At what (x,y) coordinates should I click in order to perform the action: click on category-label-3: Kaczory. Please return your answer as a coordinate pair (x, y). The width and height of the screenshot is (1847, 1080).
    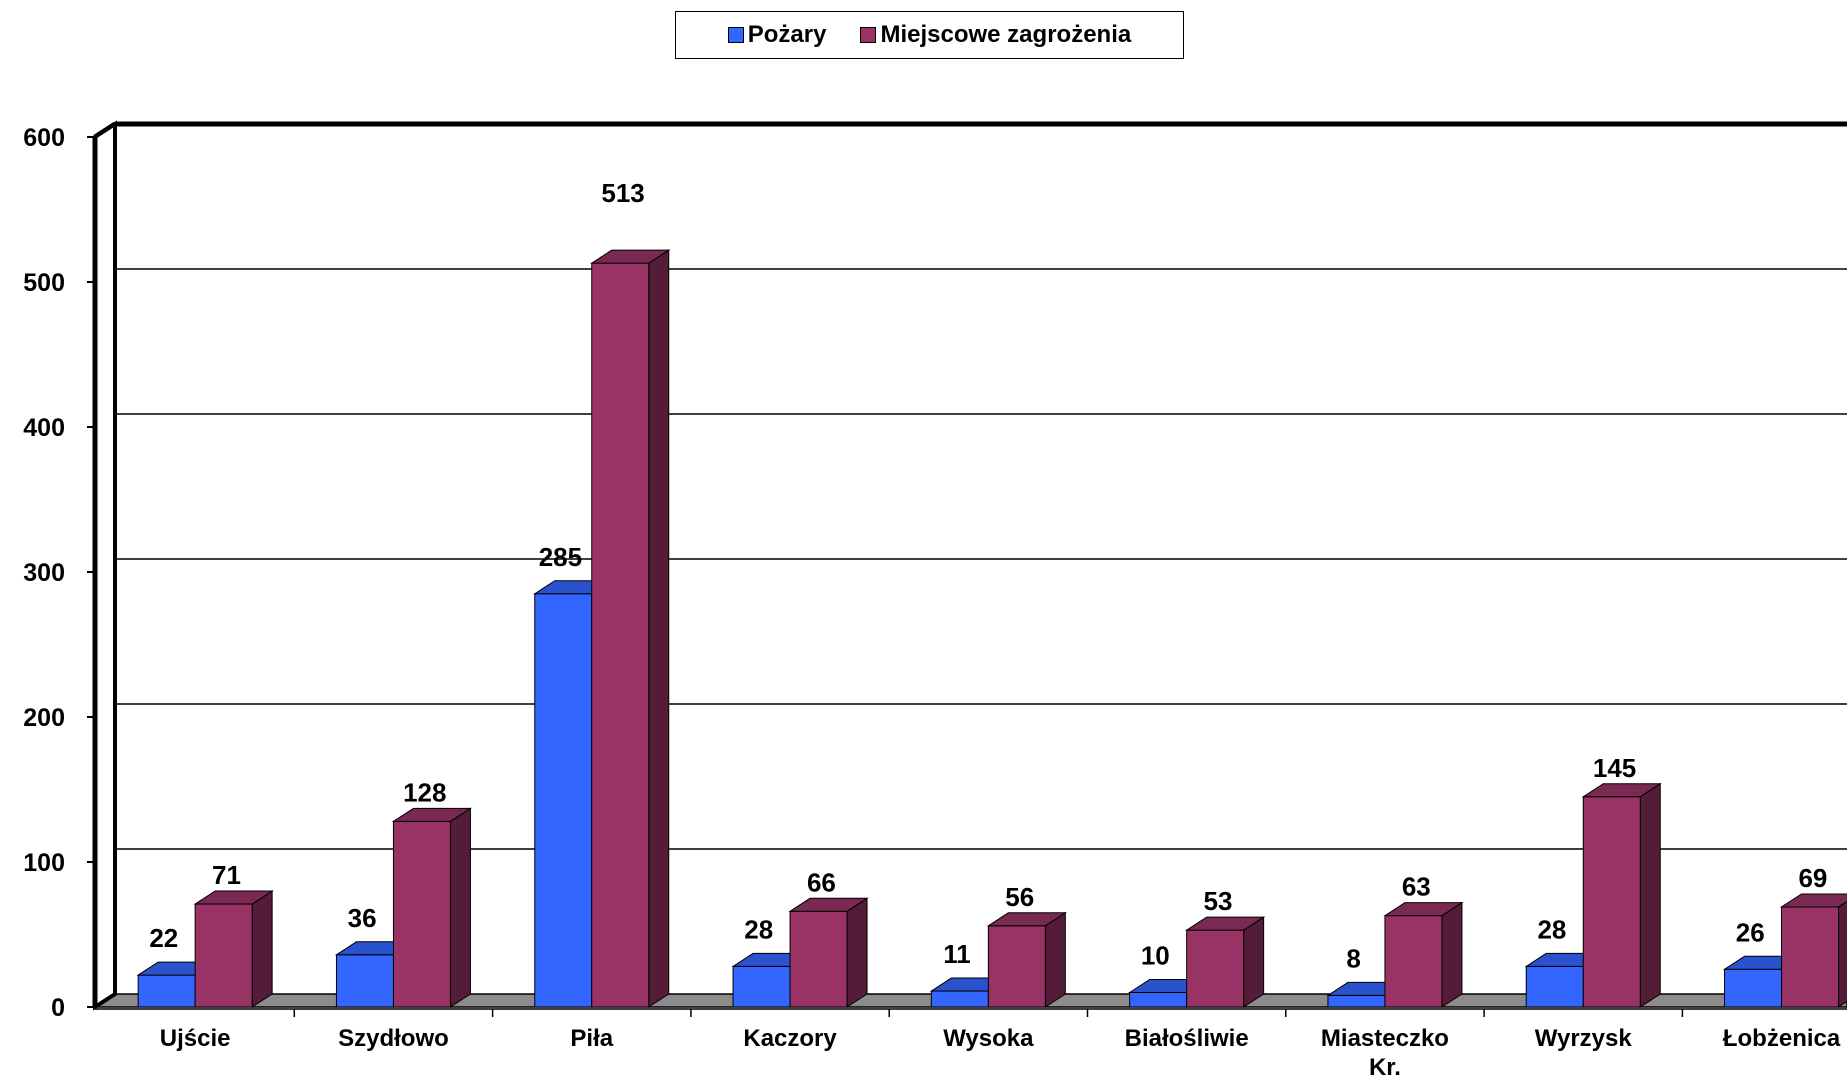
    Looking at the image, I should click on (790, 1038).